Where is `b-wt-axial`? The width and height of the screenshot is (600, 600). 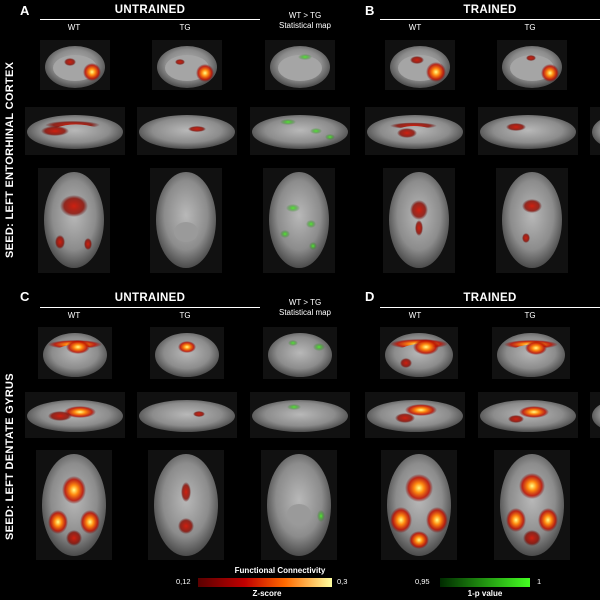
b-wt-axial is located at coordinates (419, 220).